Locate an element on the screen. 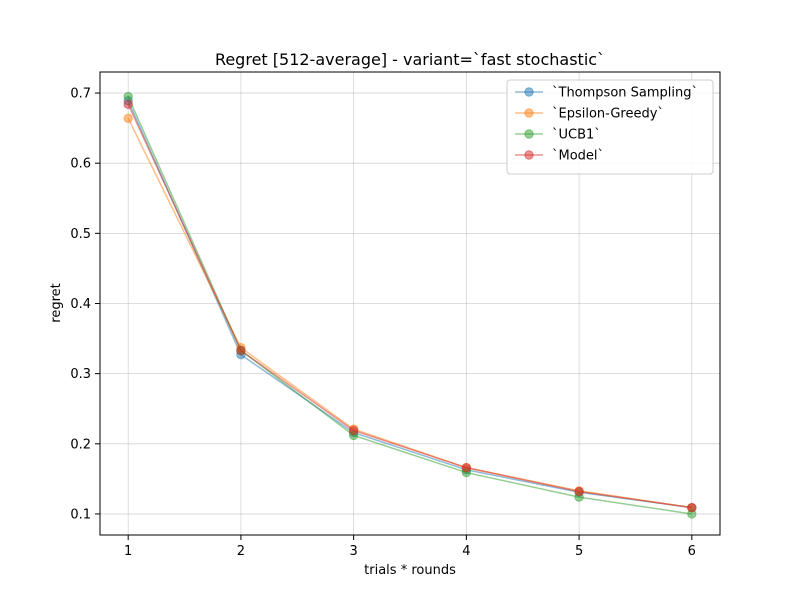 Image resolution: width=800 pixels, height=604 pixels. legend-entry: `Thompson Sampling` is located at coordinates (606, 93).